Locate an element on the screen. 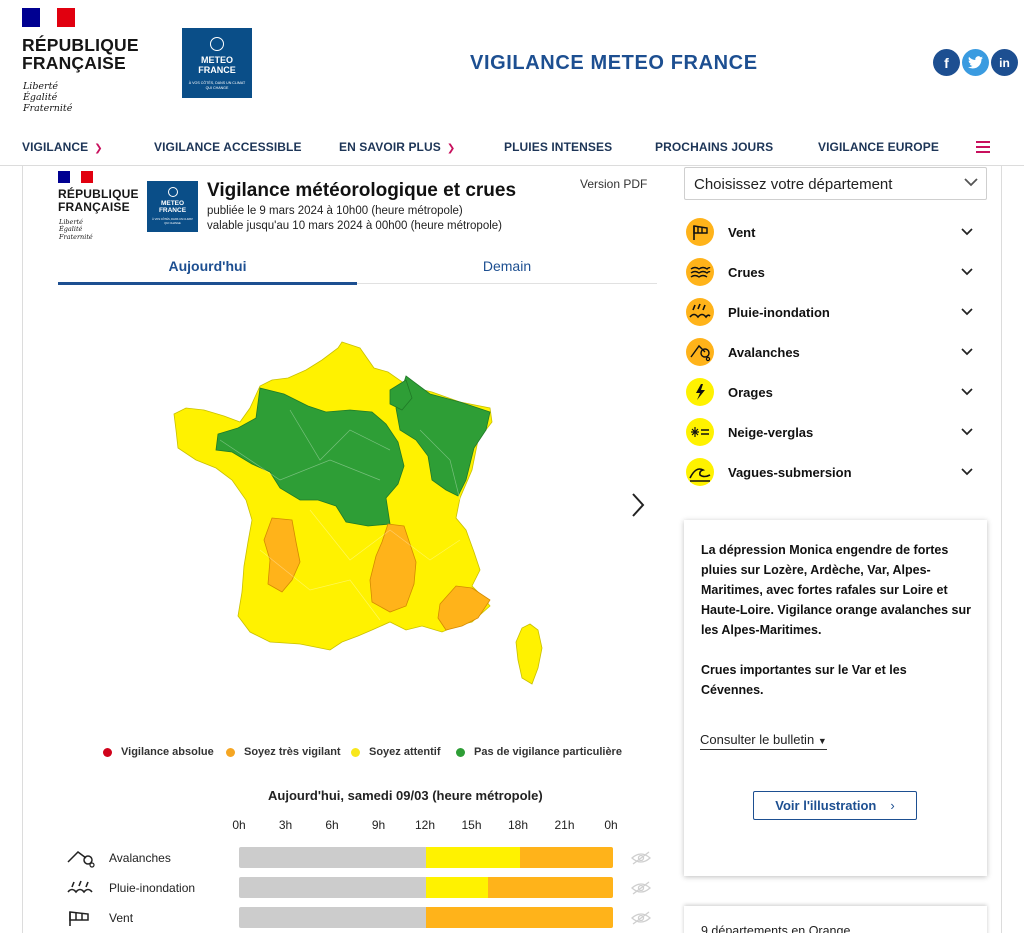 The image size is (1024, 933). timeline-segment-yellow is located at coordinates (473, 857).